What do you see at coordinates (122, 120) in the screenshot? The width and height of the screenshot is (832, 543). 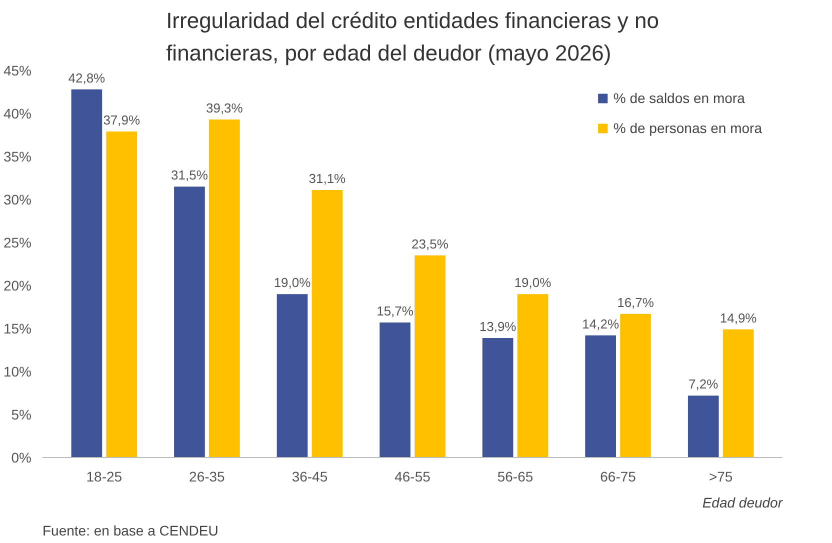 I see `data-label: 37,9%` at bounding box center [122, 120].